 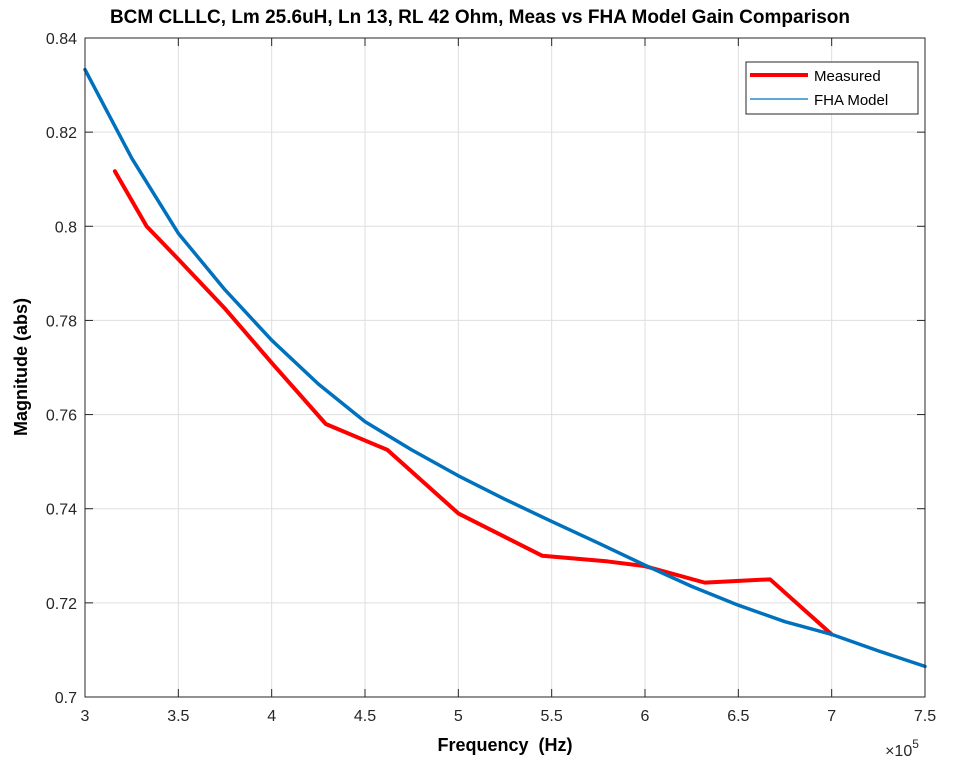 I want to click on y-tick-label: 0.7, so click(x=66, y=698).